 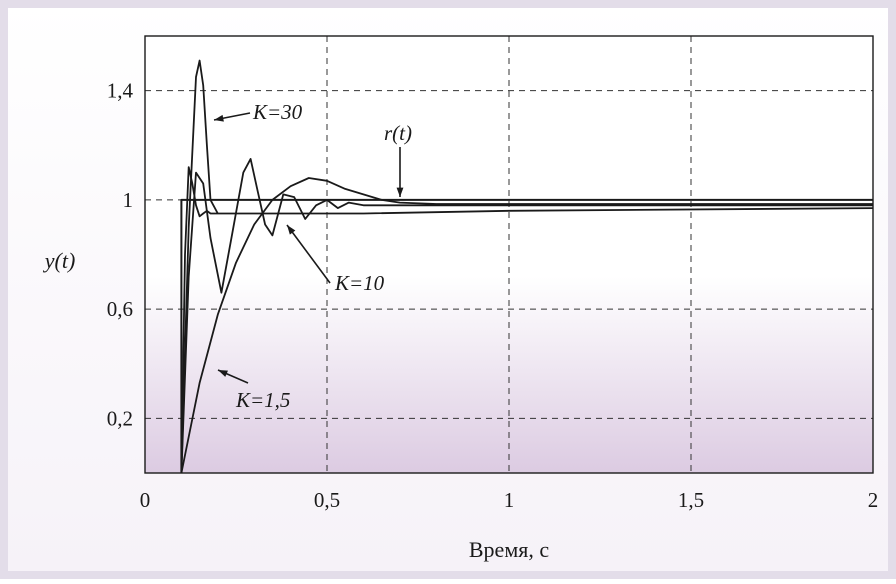 I want to click on series-line-peak, so click(x=199, y=266).